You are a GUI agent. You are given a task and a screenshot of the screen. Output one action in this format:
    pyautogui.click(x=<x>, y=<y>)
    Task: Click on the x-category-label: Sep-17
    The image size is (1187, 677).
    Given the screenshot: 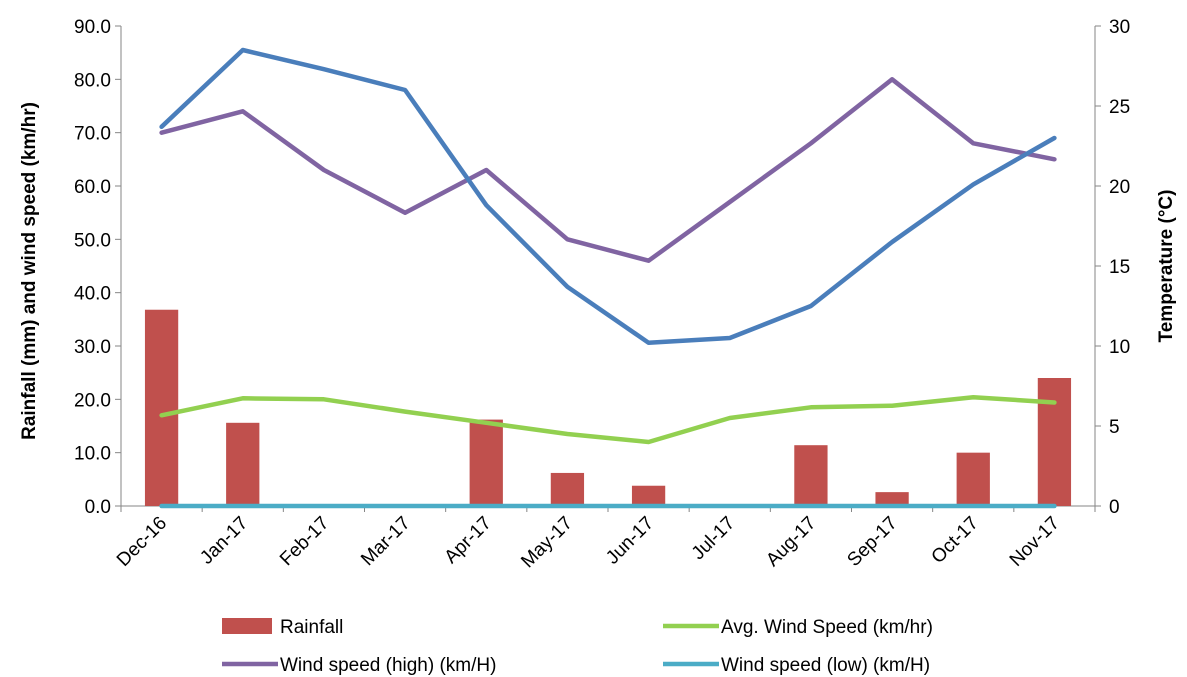 What is the action you would take?
    pyautogui.click(x=872, y=542)
    